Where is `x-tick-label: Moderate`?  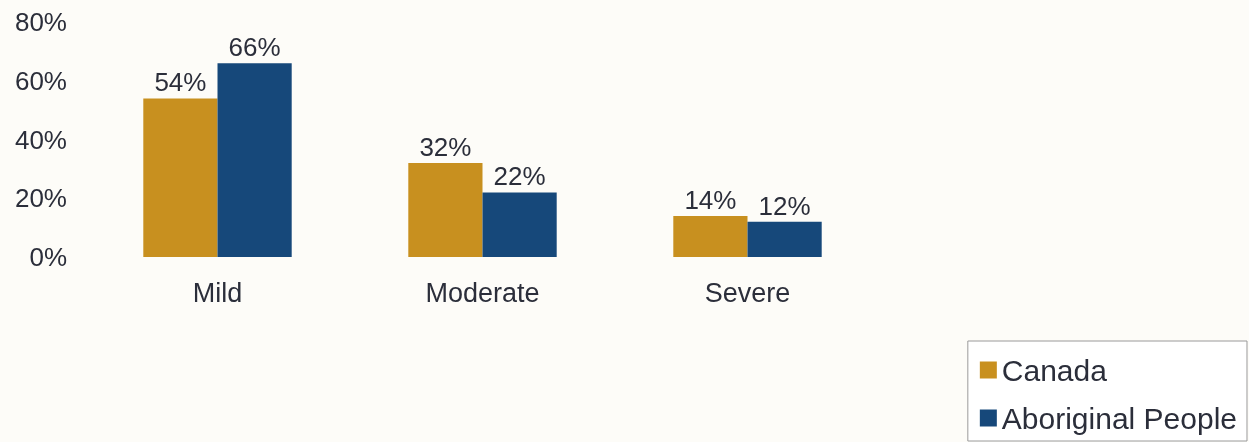
x-tick-label: Moderate is located at coordinates (482, 292).